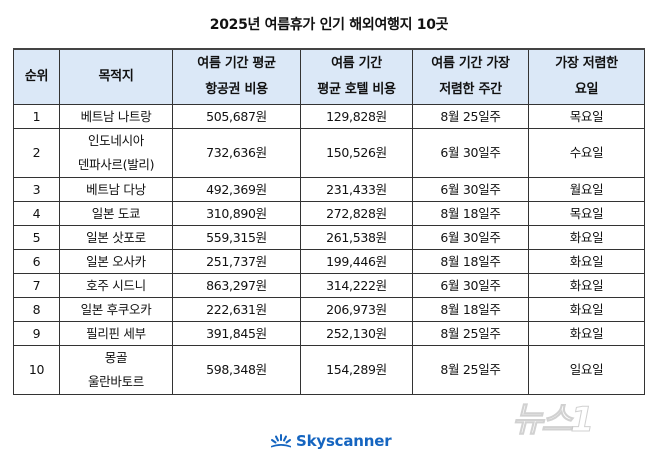 The width and height of the screenshot is (658, 465). What do you see at coordinates (116, 261) in the screenshot?
I see `cell-destination: 일본 오사카` at bounding box center [116, 261].